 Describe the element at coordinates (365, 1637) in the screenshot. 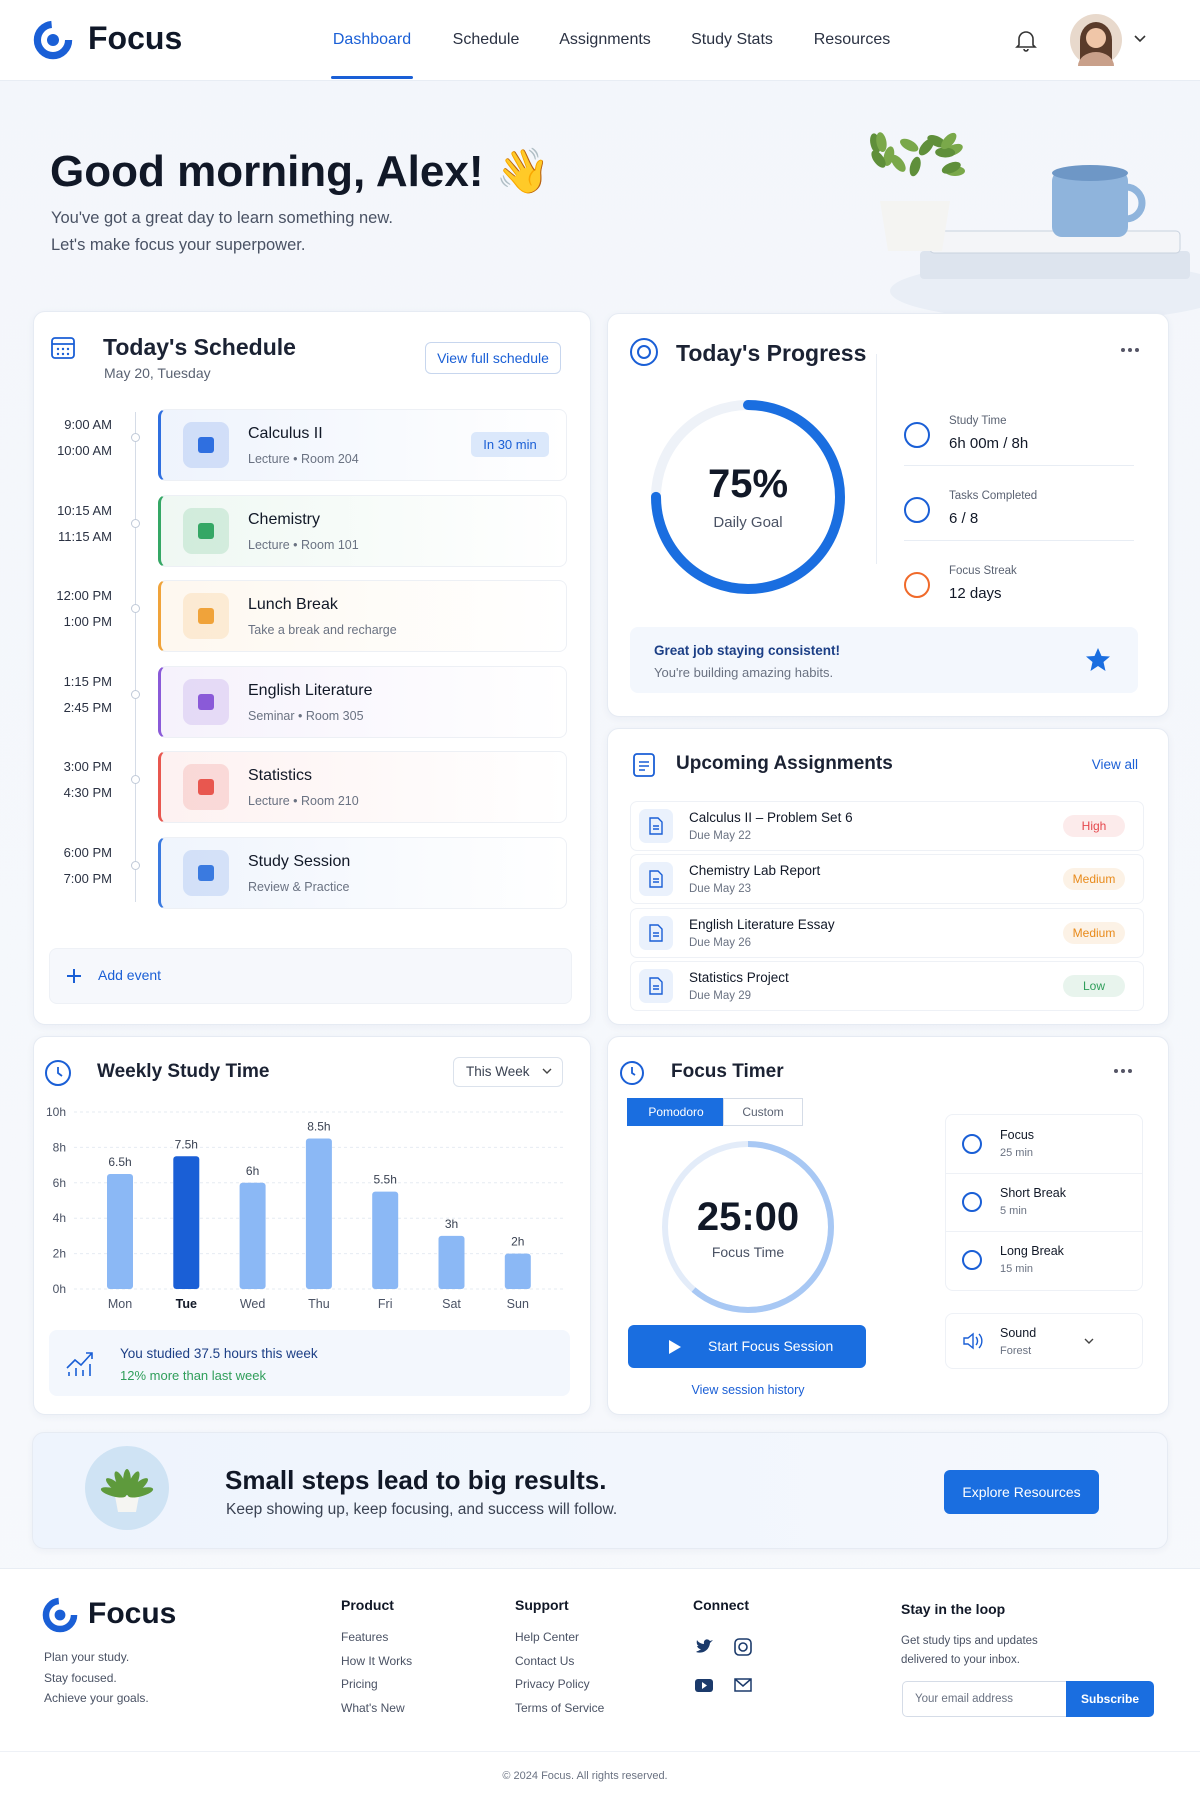

I see `footer-link: Features` at that location.